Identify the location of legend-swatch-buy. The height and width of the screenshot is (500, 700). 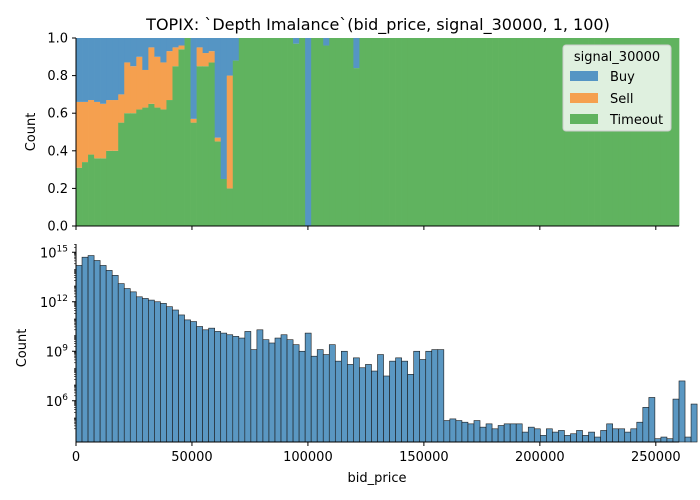
(584, 76).